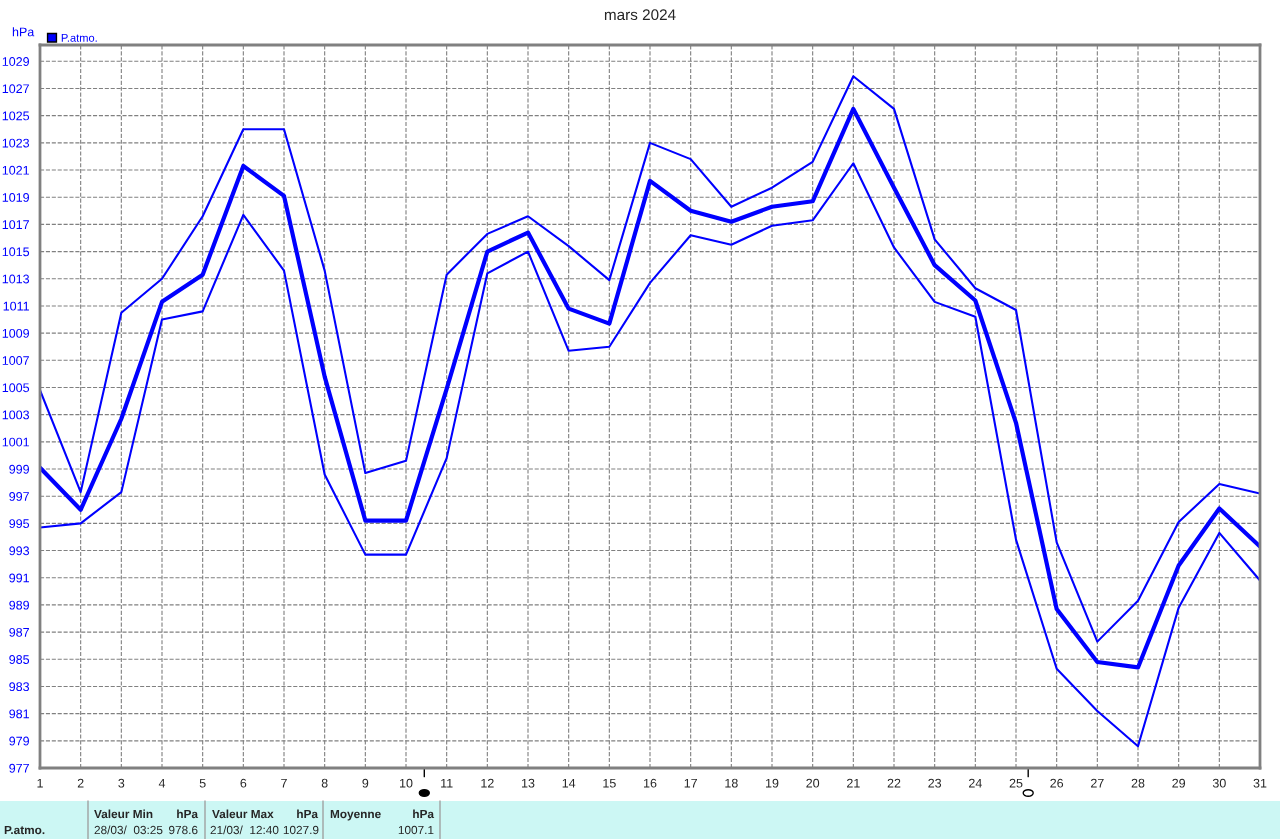 The image size is (1280, 839). I want to click on y-tick-label: 995, so click(19, 524).